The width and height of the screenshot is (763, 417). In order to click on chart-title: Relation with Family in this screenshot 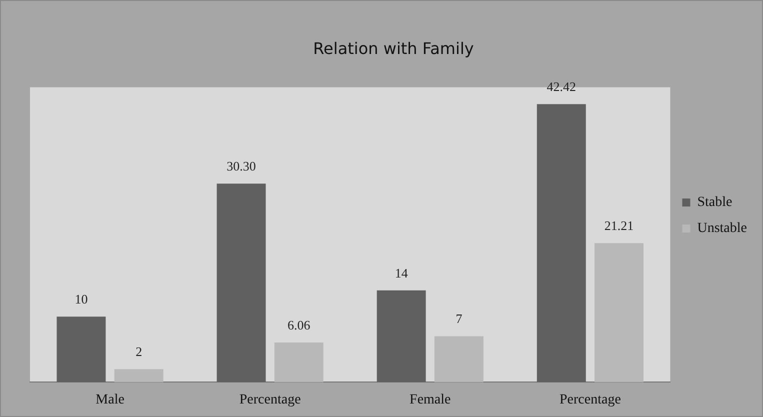, I will do `click(393, 48)`.